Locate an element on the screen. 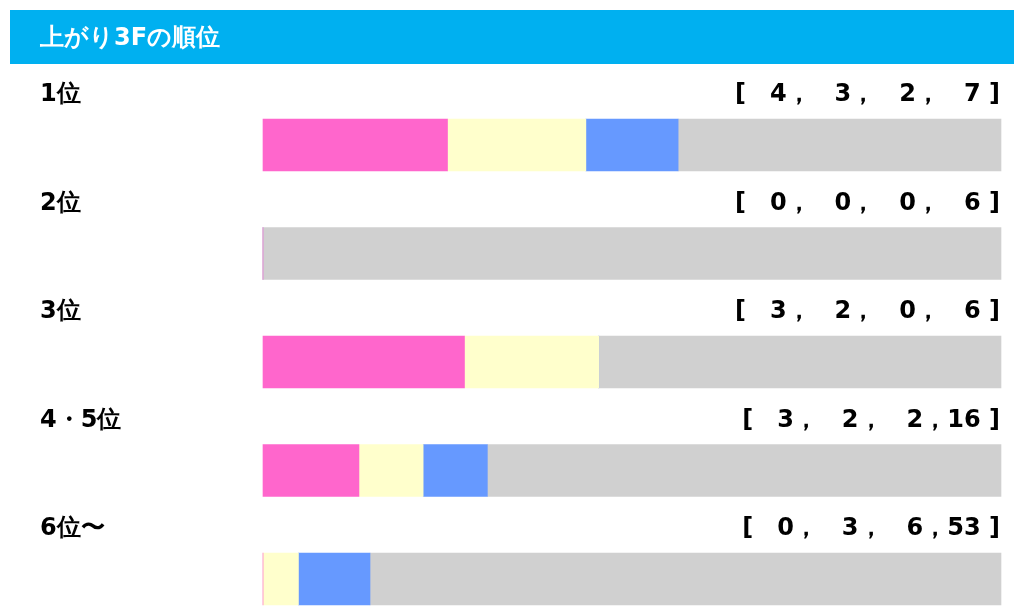 This screenshot has height=615, width=1024. chart-title: 上がり3Fの順位 is located at coordinates (512, 37).